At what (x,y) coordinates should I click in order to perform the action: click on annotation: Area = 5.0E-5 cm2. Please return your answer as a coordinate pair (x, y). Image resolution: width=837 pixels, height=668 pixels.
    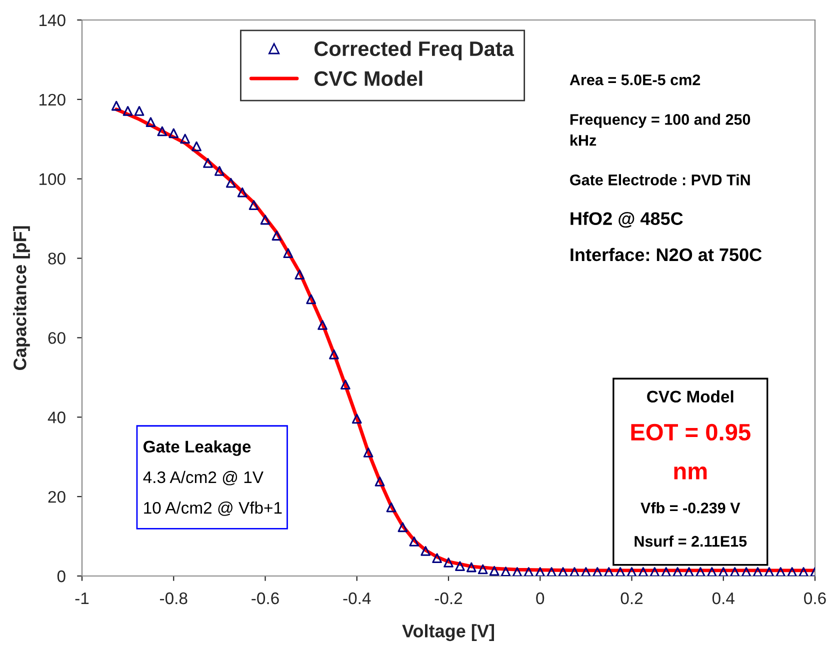
    Looking at the image, I should click on (635, 80).